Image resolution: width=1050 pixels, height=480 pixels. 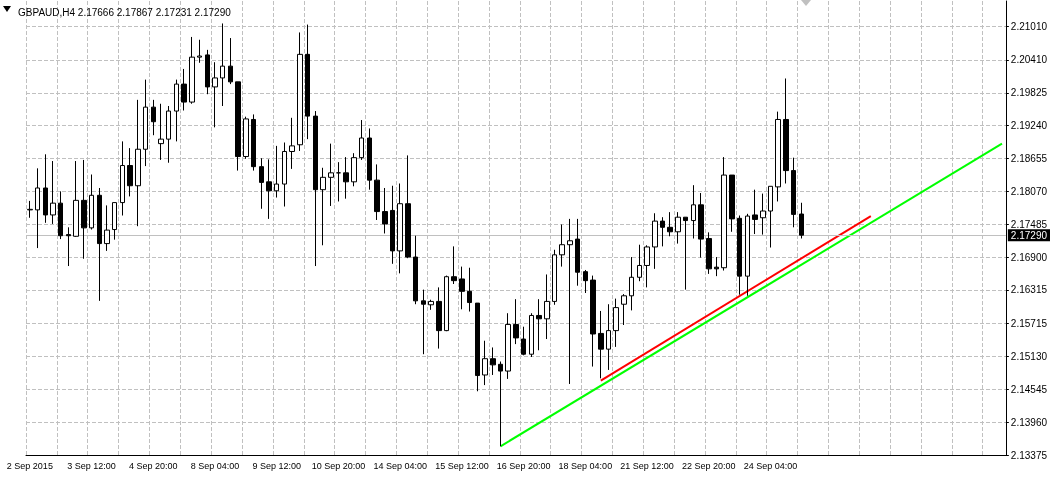 I want to click on y-tick-label: 2.17485, so click(x=1029, y=224).